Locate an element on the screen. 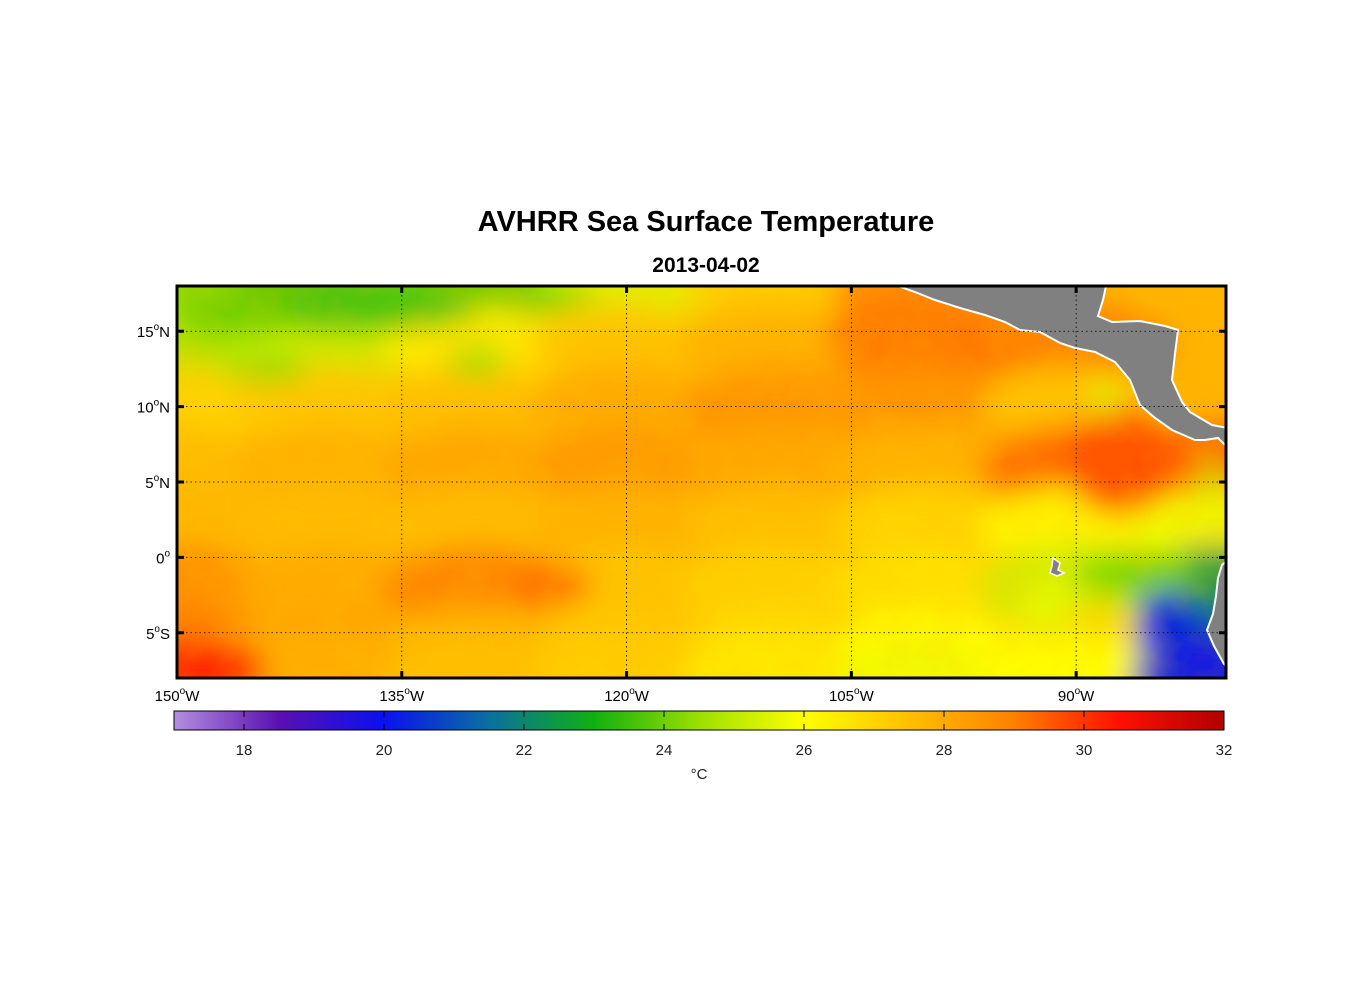 The height and width of the screenshot is (1000, 1356). land-south-america is located at coordinates (1215, 614).